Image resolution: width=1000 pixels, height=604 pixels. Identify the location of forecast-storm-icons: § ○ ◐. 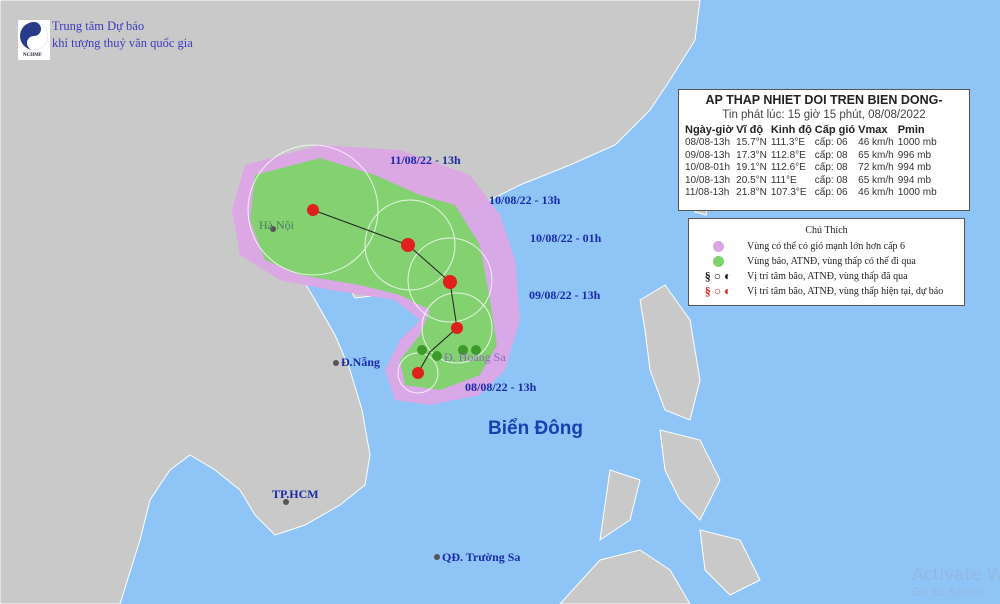
(718, 291).